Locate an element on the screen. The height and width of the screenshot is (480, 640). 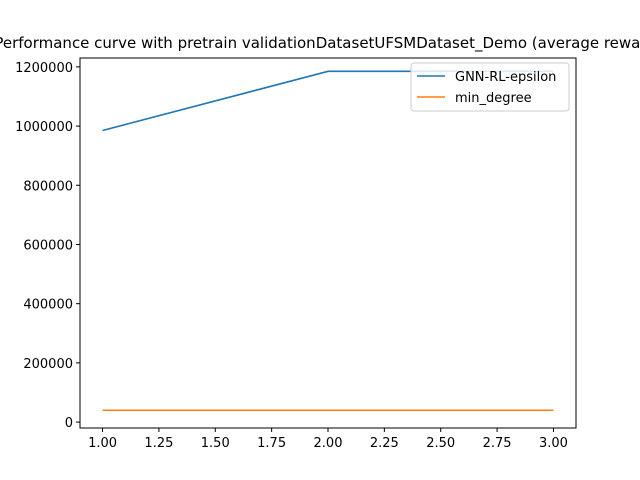
x-tick-label: 1.25 is located at coordinates (158, 443).